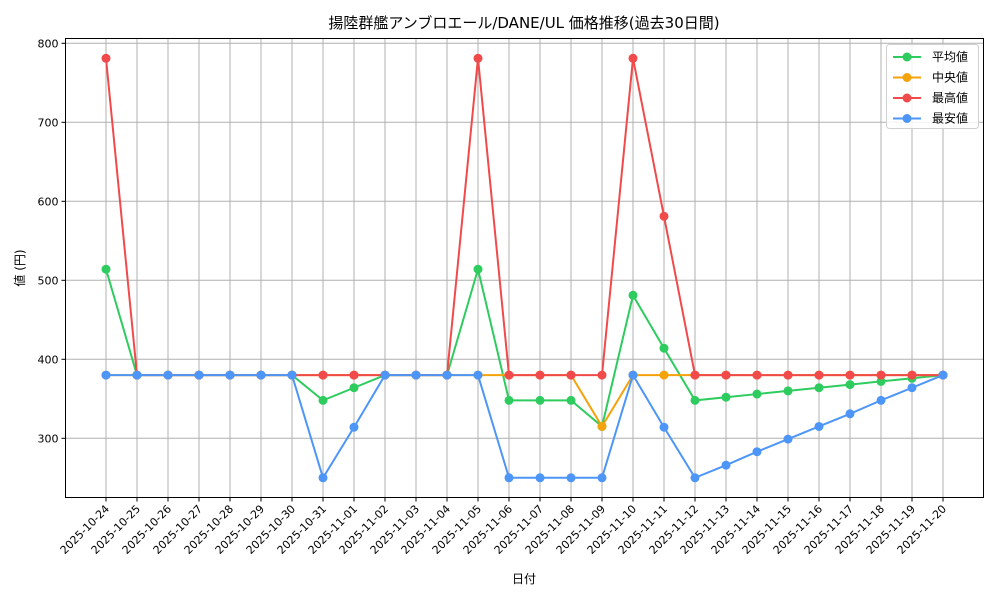 The width and height of the screenshot is (1000, 600). I want to click on y-tick-label: 500, so click(48, 280).